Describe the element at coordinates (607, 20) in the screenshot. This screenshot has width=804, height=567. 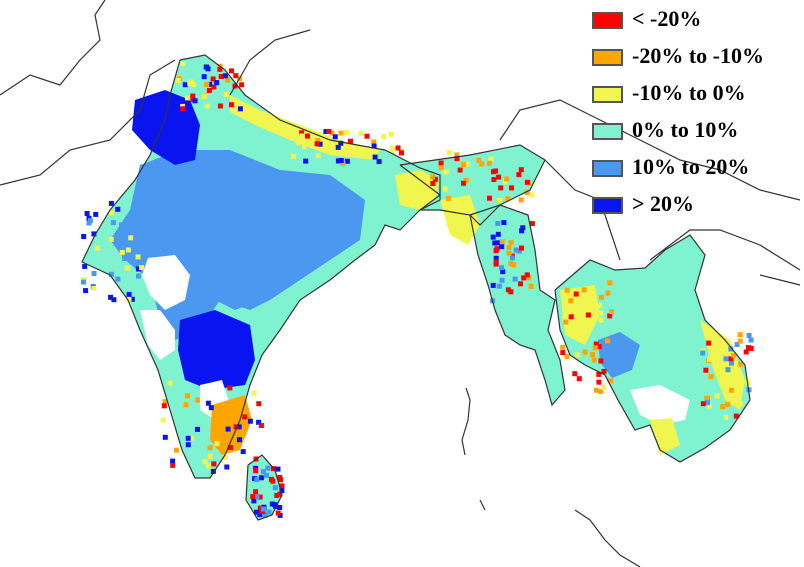
I see `legend-swatch` at that location.